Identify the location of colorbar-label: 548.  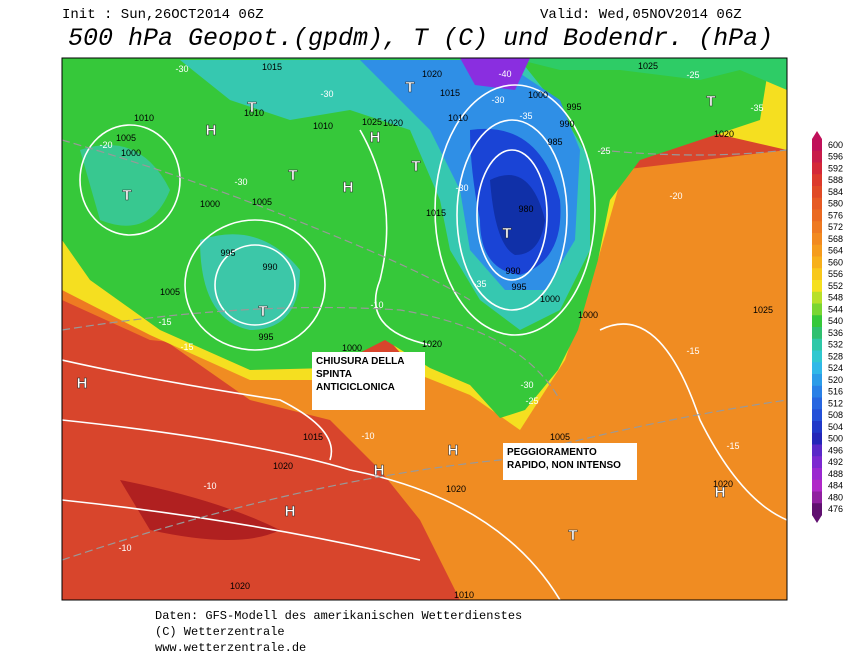
(835, 298).